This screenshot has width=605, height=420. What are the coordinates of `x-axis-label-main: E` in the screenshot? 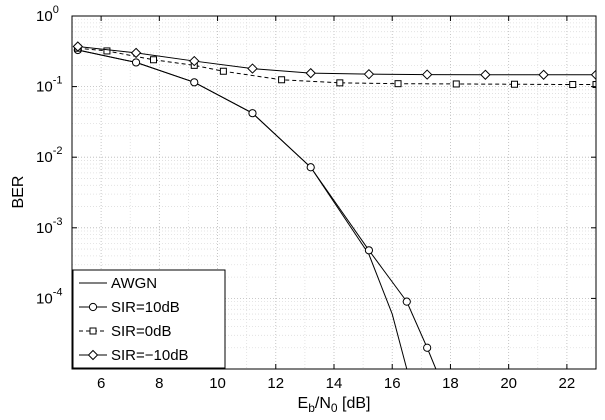 It's located at (303, 403).